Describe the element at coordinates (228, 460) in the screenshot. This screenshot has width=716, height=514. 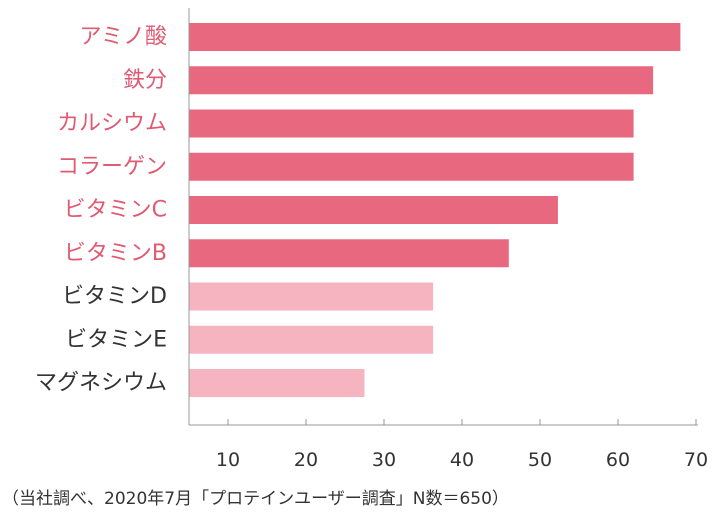
I see `x-tick-label-10: 10` at that location.